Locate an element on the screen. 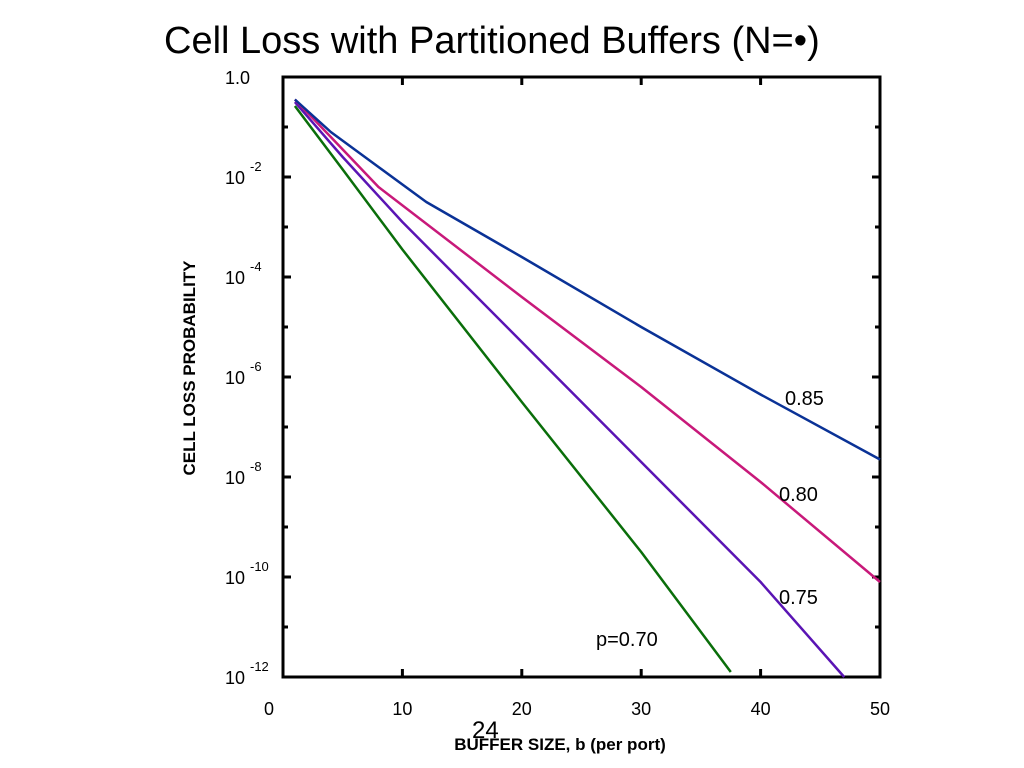  x-tick-label: 50 is located at coordinates (880, 709).